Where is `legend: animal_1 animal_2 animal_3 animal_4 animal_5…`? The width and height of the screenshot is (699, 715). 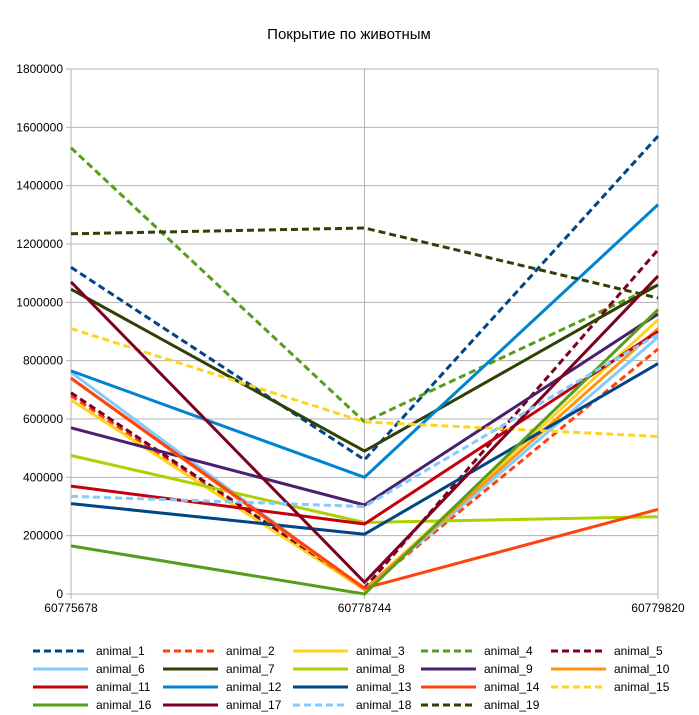
legend: animal_1 animal_2 animal_3 animal_4 animal_5… is located at coordinates (351, 678).